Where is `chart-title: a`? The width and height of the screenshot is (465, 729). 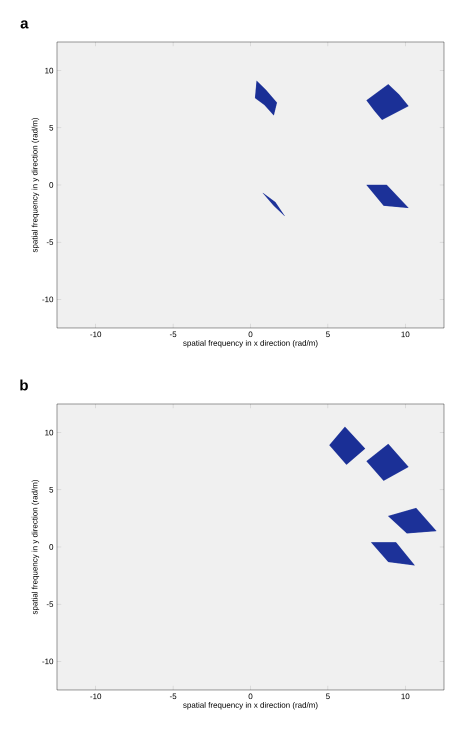
chart-title: a is located at coordinates (24, 24).